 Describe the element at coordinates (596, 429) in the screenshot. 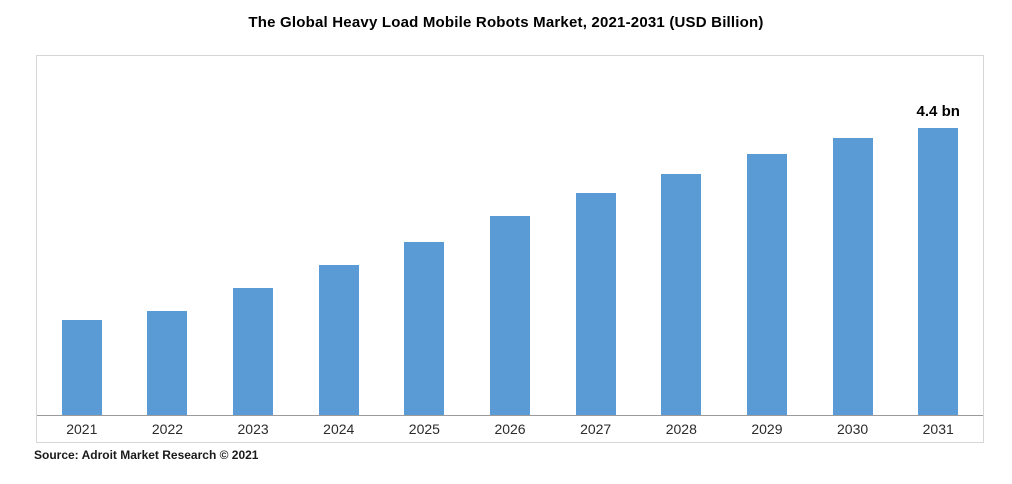

I see `x-axis-label: 2027` at that location.